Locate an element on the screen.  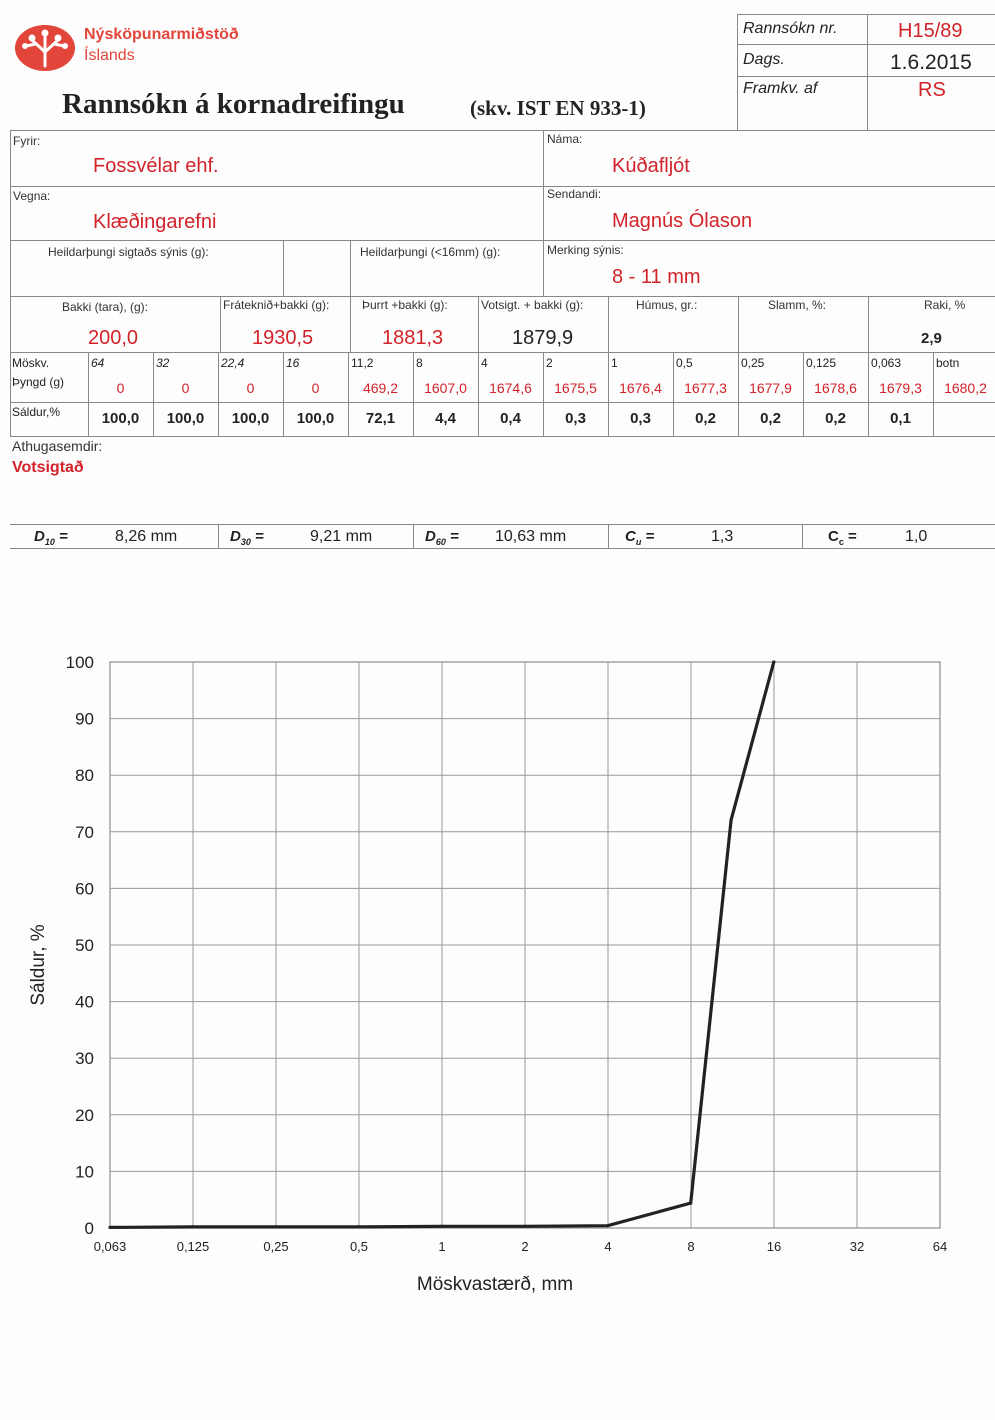
nama-label: Náma: is located at coordinates (565, 139).